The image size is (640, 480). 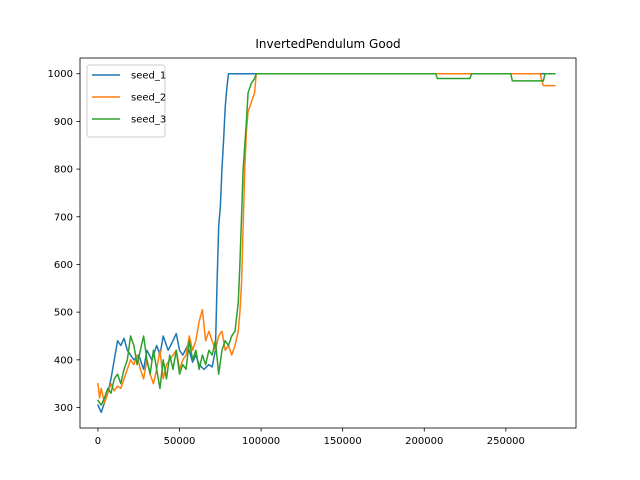 What do you see at coordinates (343, 441) in the screenshot?
I see `x-tick-label: 150000` at bounding box center [343, 441].